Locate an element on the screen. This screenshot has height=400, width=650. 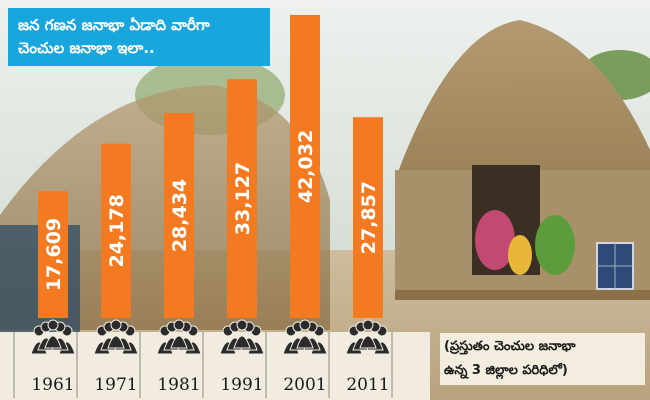
title-line-2: చెంచుల జనాభా ఇలా.. is located at coordinates (86, 48).